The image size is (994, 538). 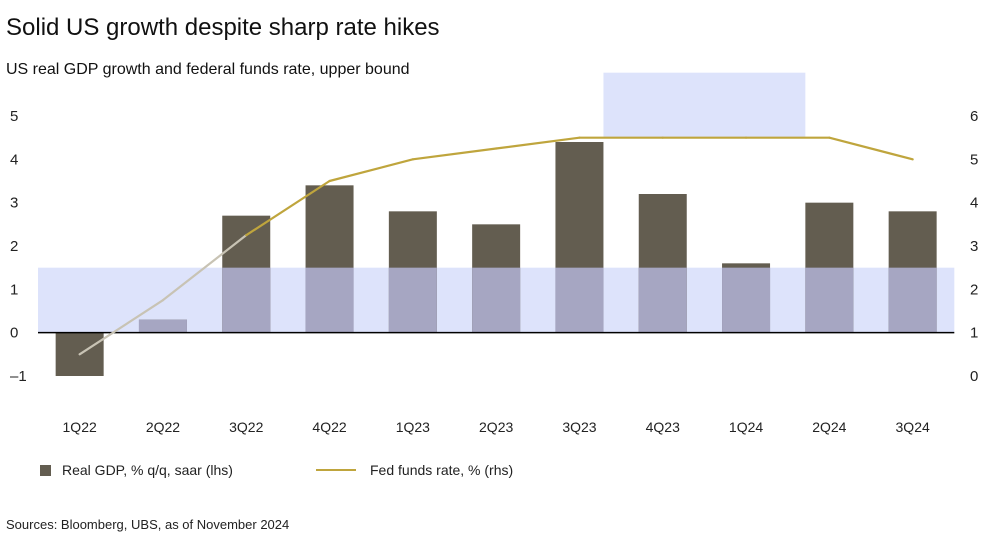 What do you see at coordinates (974, 246) in the screenshot?
I see `right-tick-label: 3` at bounding box center [974, 246].